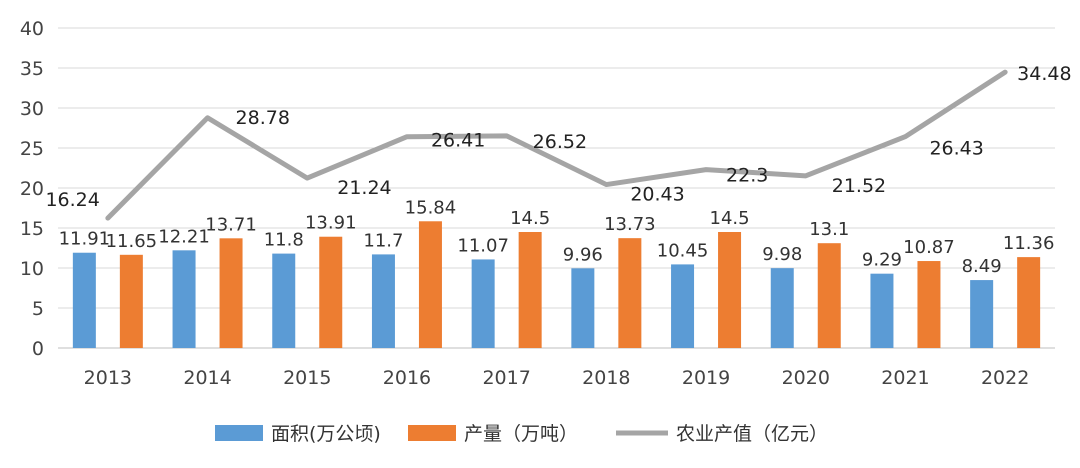  I want to click on bar-value-label: 11.65, so click(132, 241).